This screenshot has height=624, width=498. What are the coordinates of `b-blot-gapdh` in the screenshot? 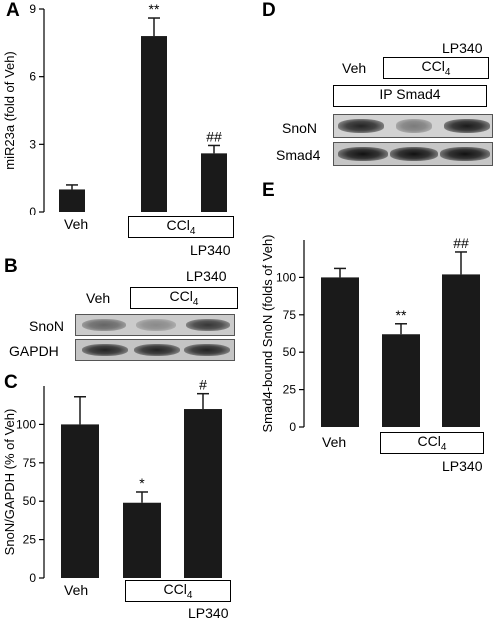 It's located at (155, 350).